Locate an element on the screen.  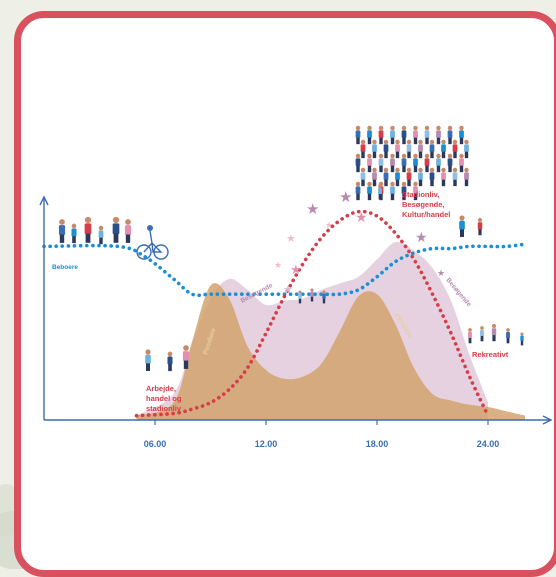
family-group-illustration is located at coordinates (95, 230).